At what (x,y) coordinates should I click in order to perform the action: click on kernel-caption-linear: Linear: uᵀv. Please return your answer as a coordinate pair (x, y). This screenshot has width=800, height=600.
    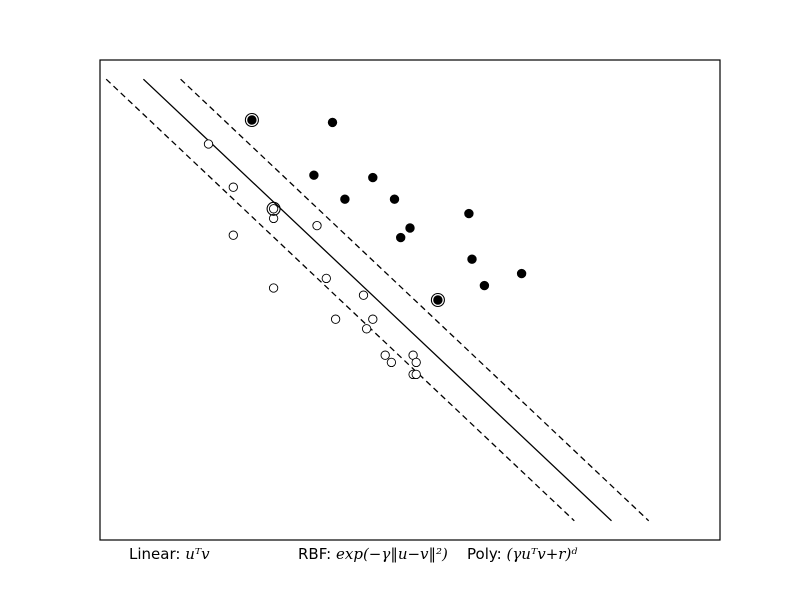
    Looking at the image, I should click on (169, 554).